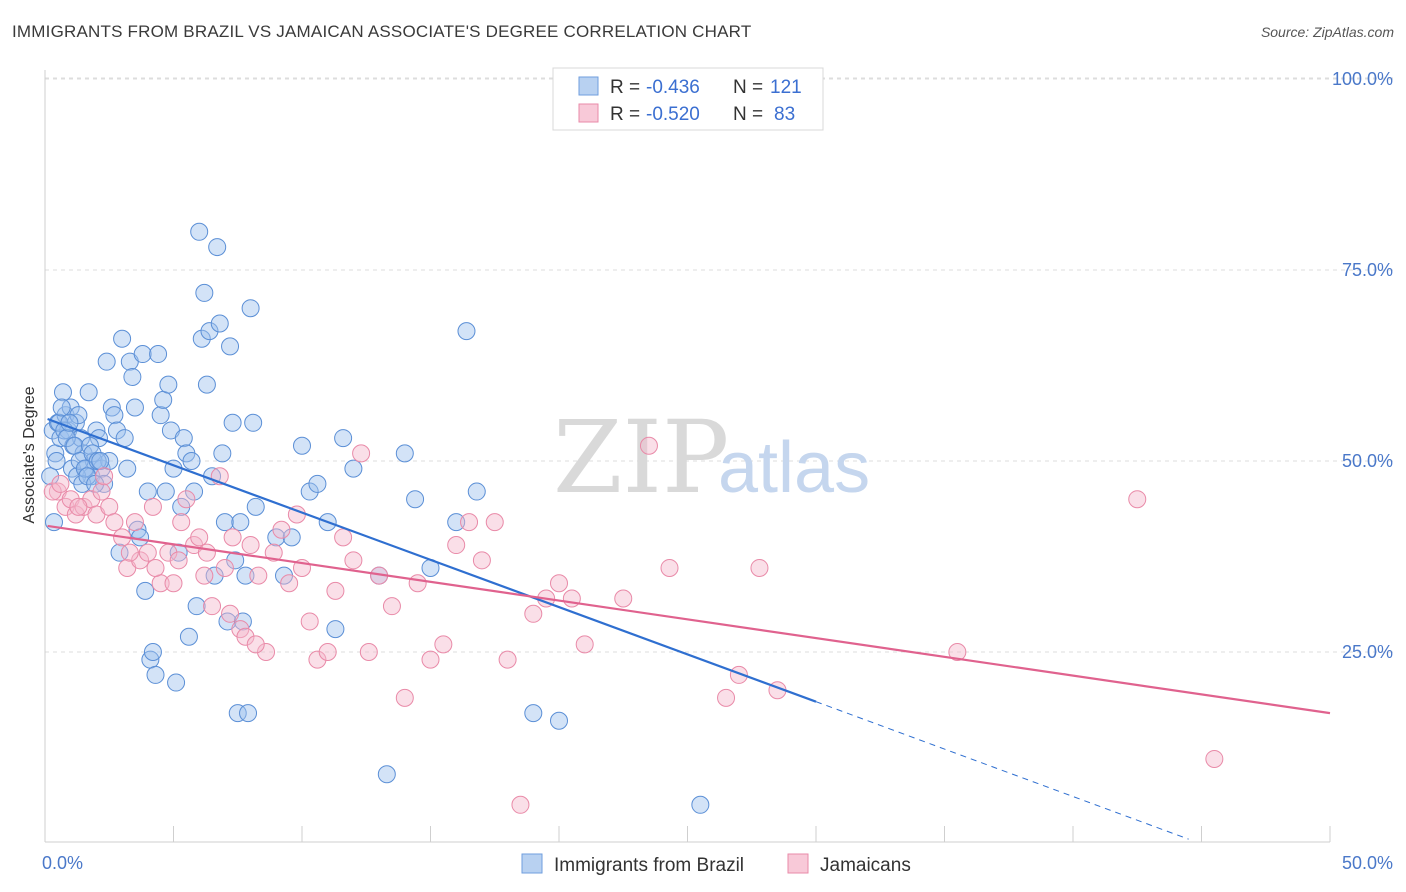 The width and height of the screenshot is (1406, 892). What do you see at coordinates (748, 114) in the screenshot?
I see `legend-n-label: N =` at bounding box center [748, 114].